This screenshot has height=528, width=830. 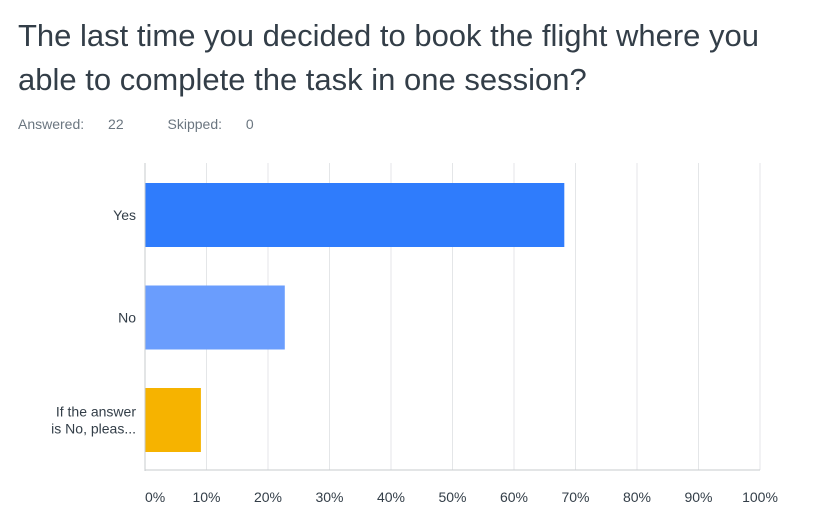 What do you see at coordinates (575, 497) in the screenshot?
I see `x-tick-label: 70%` at bounding box center [575, 497].